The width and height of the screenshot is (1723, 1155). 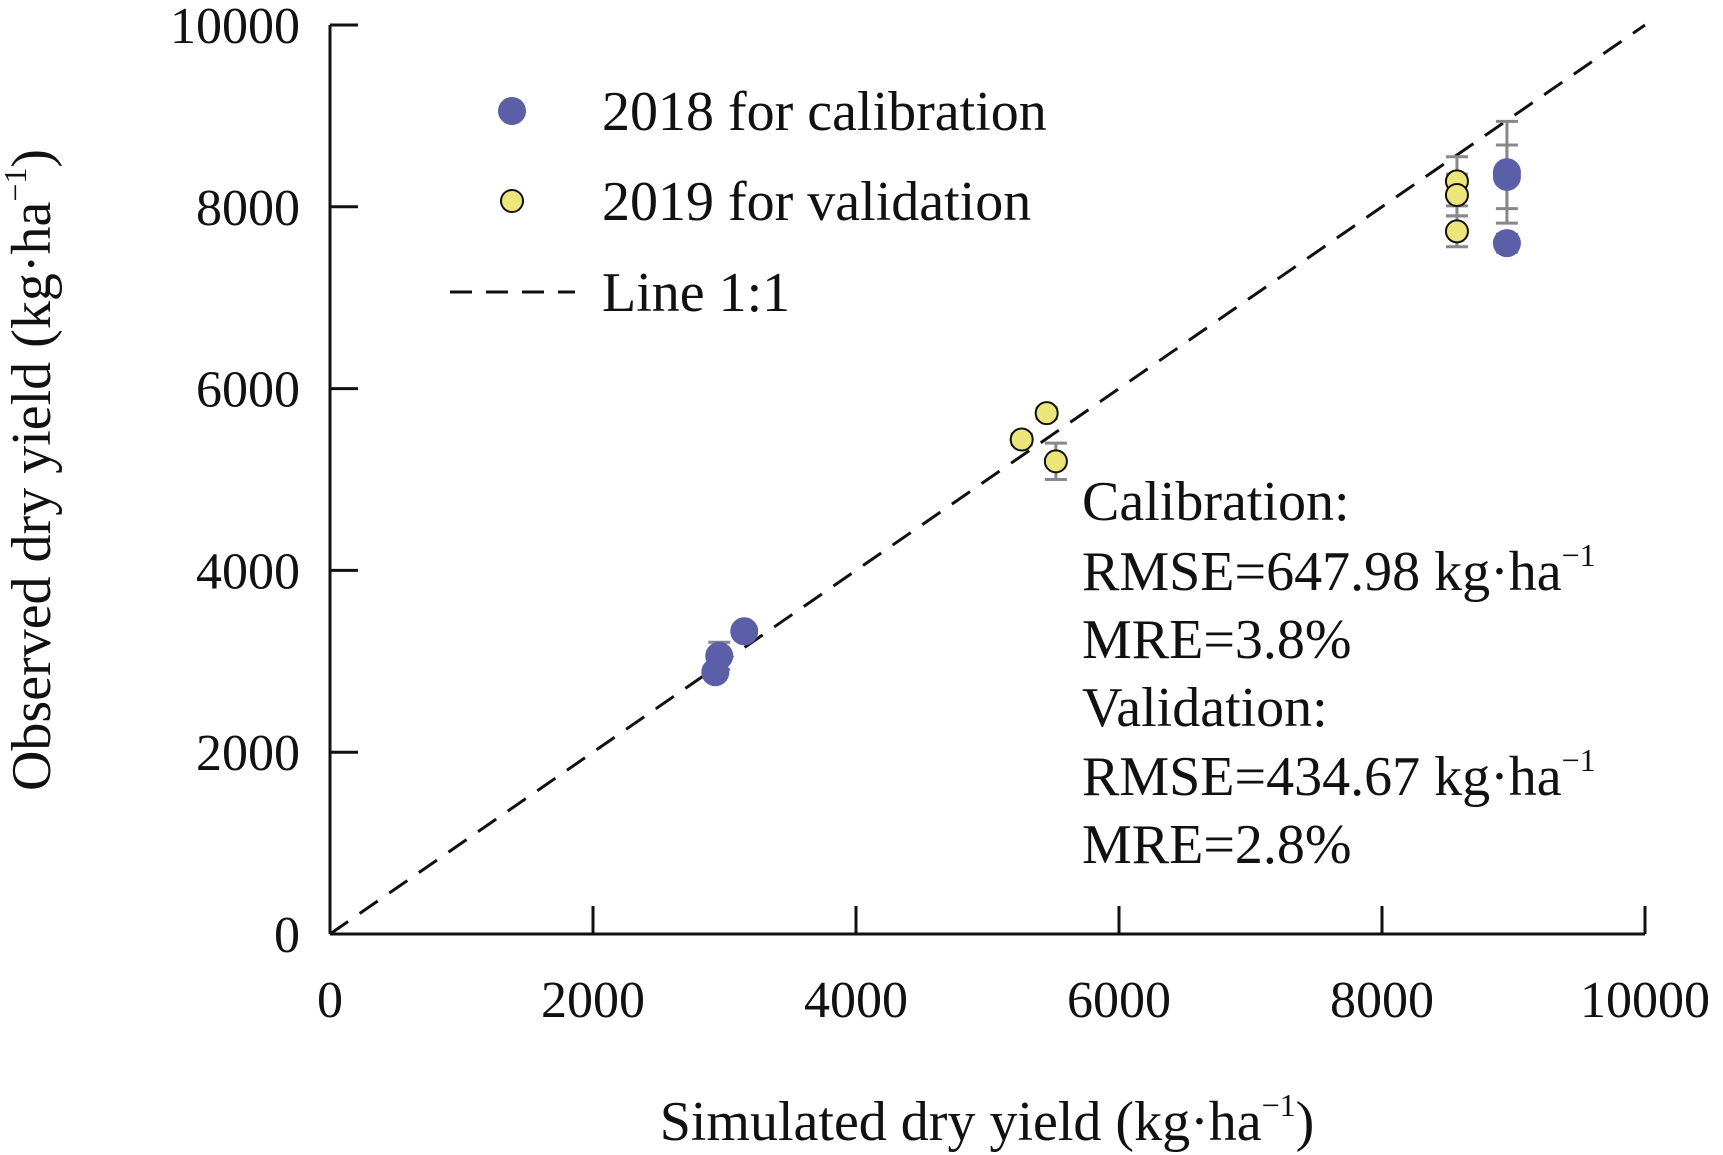 I want to click on x-tick-label: 6000, so click(x=1119, y=1000).